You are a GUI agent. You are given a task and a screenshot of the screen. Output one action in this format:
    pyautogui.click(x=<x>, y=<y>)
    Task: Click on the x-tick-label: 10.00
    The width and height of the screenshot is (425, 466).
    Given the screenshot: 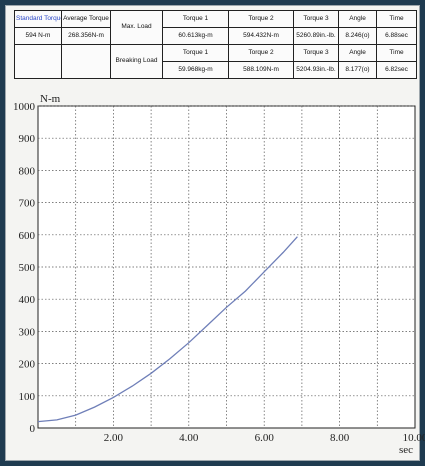 What is the action you would take?
    pyautogui.click(x=414, y=438)
    